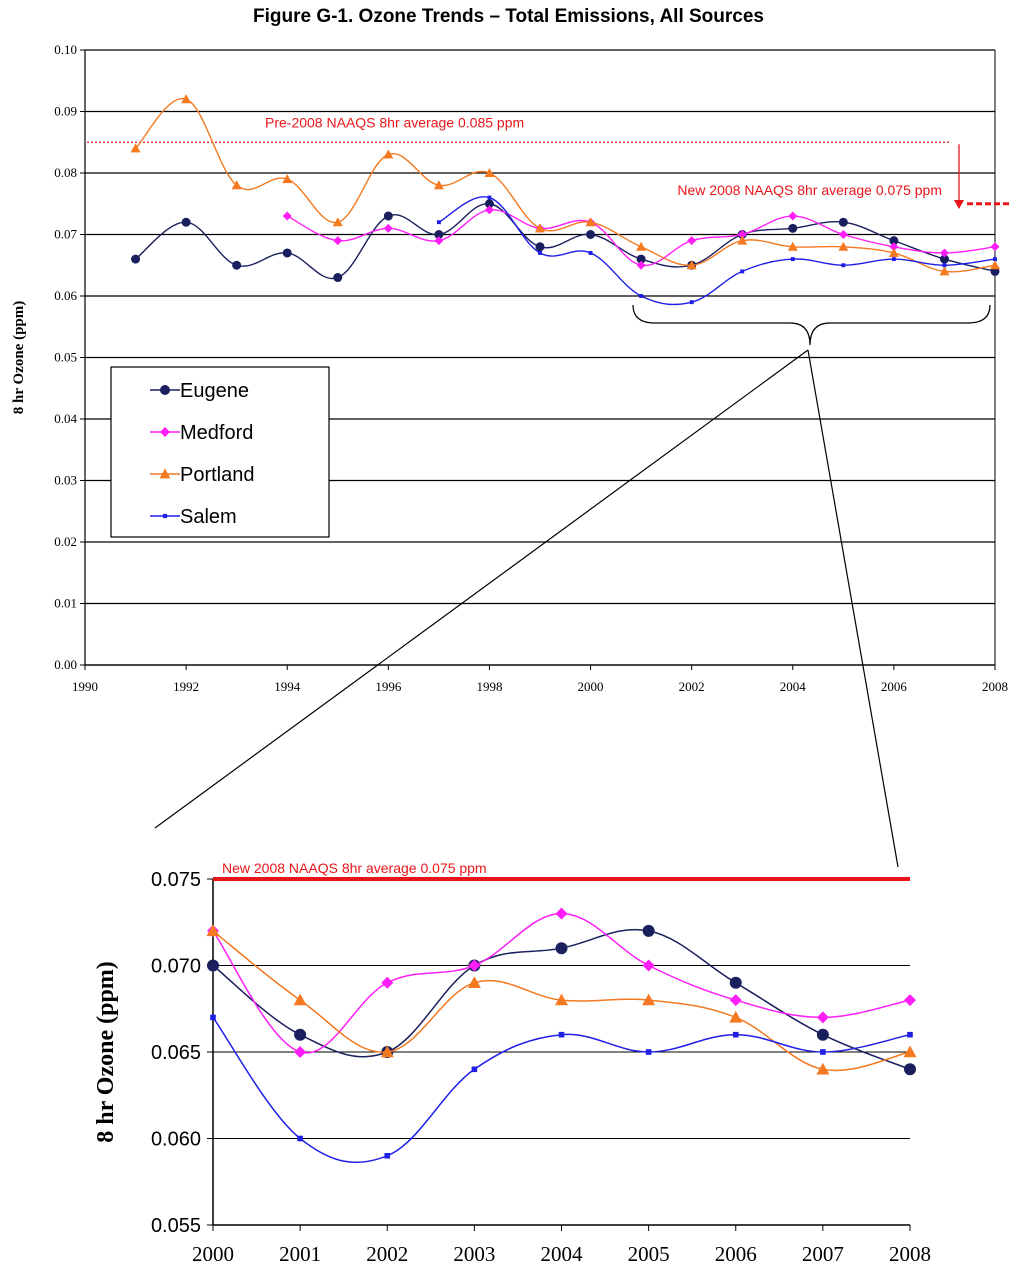 Image resolution: width=1017 pixels, height=1276 pixels. What do you see at coordinates (65, 418) in the screenshot?
I see `y-tick-label: 0.04` at bounding box center [65, 418].